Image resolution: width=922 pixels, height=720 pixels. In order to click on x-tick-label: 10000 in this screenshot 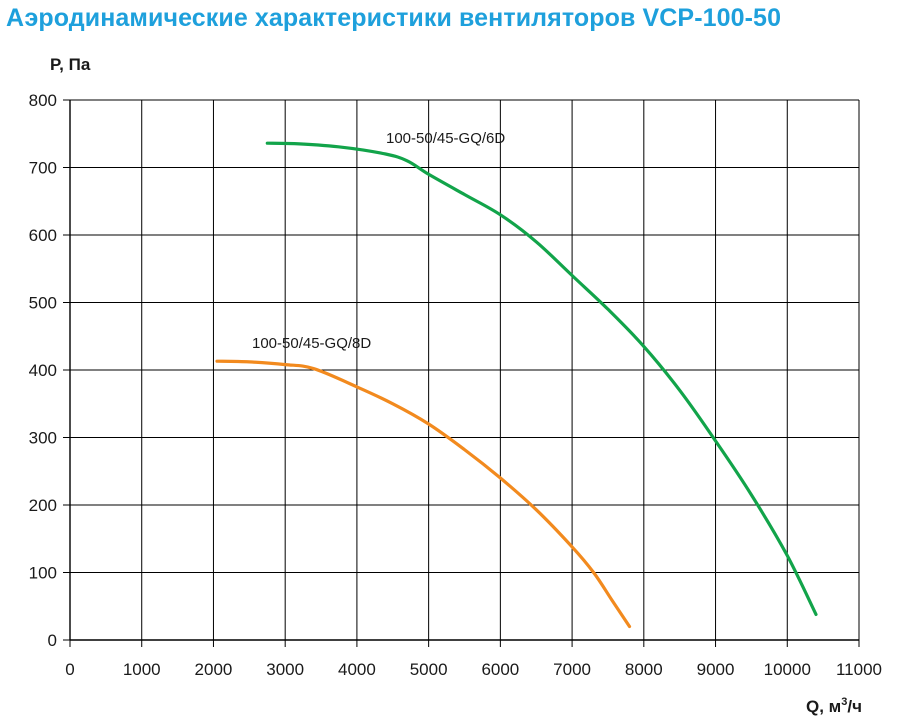, I will do `click(787, 669)`.